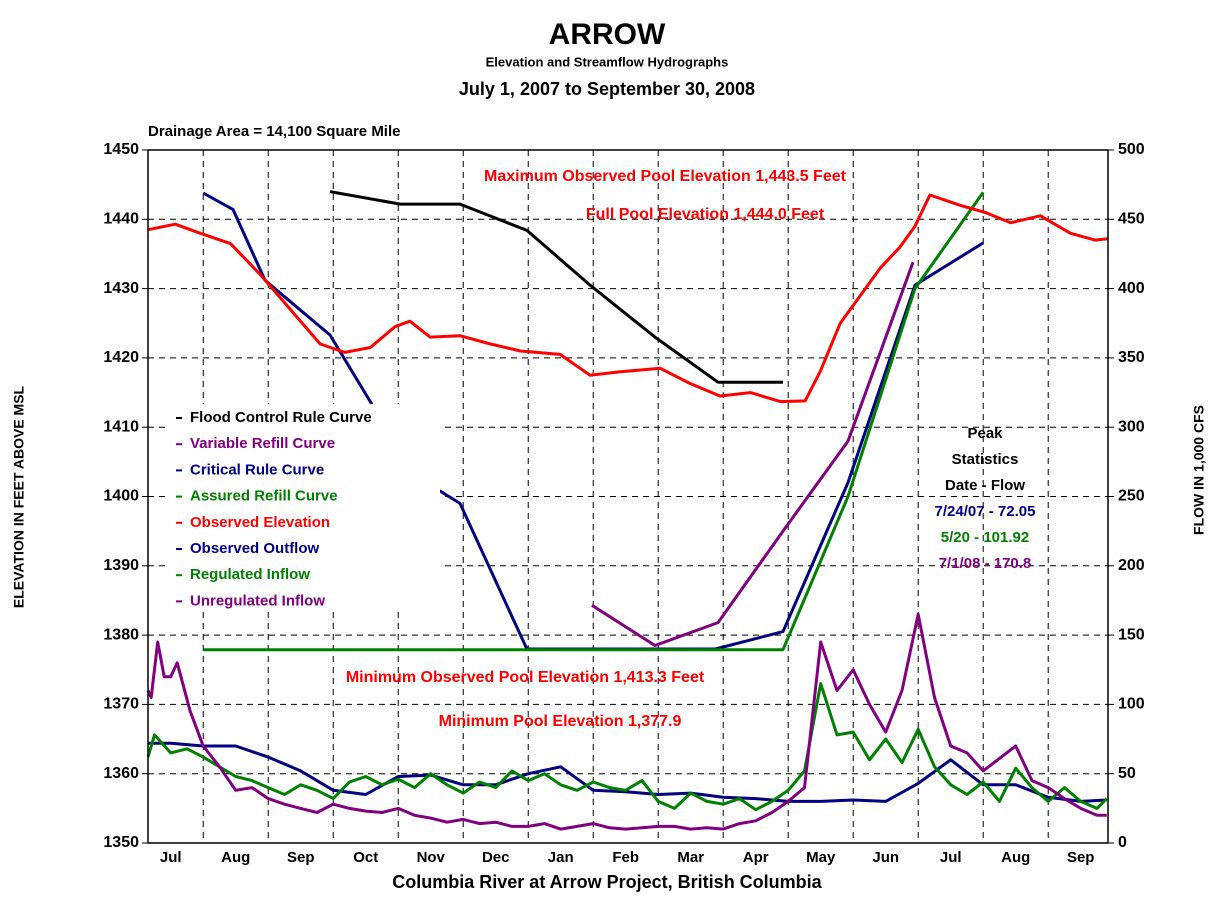 The width and height of the screenshot is (1215, 911). What do you see at coordinates (262, 443) in the screenshot?
I see `legend-label: Variable Refill Curve` at bounding box center [262, 443].